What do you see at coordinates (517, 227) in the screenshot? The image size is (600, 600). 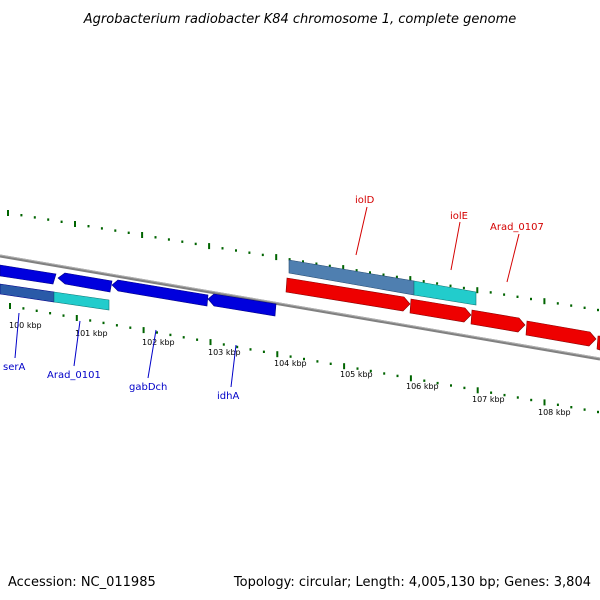 I see `gene-label-arad-0107: Arad_0107` at bounding box center [517, 227].